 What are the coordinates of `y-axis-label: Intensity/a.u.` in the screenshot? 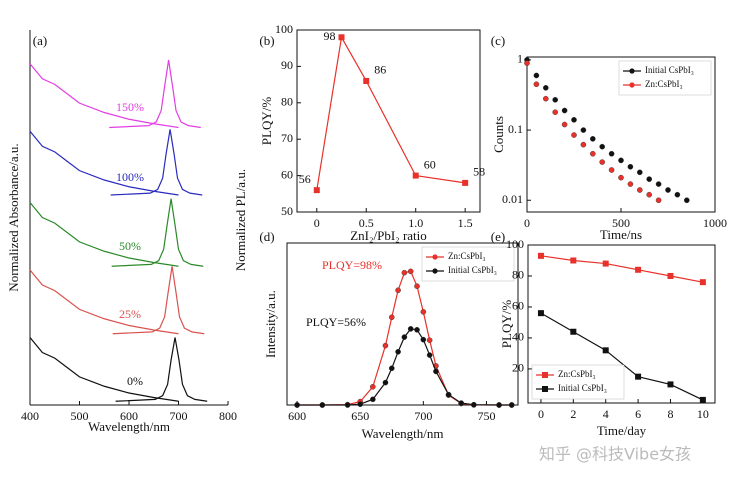 It's located at (270, 324).